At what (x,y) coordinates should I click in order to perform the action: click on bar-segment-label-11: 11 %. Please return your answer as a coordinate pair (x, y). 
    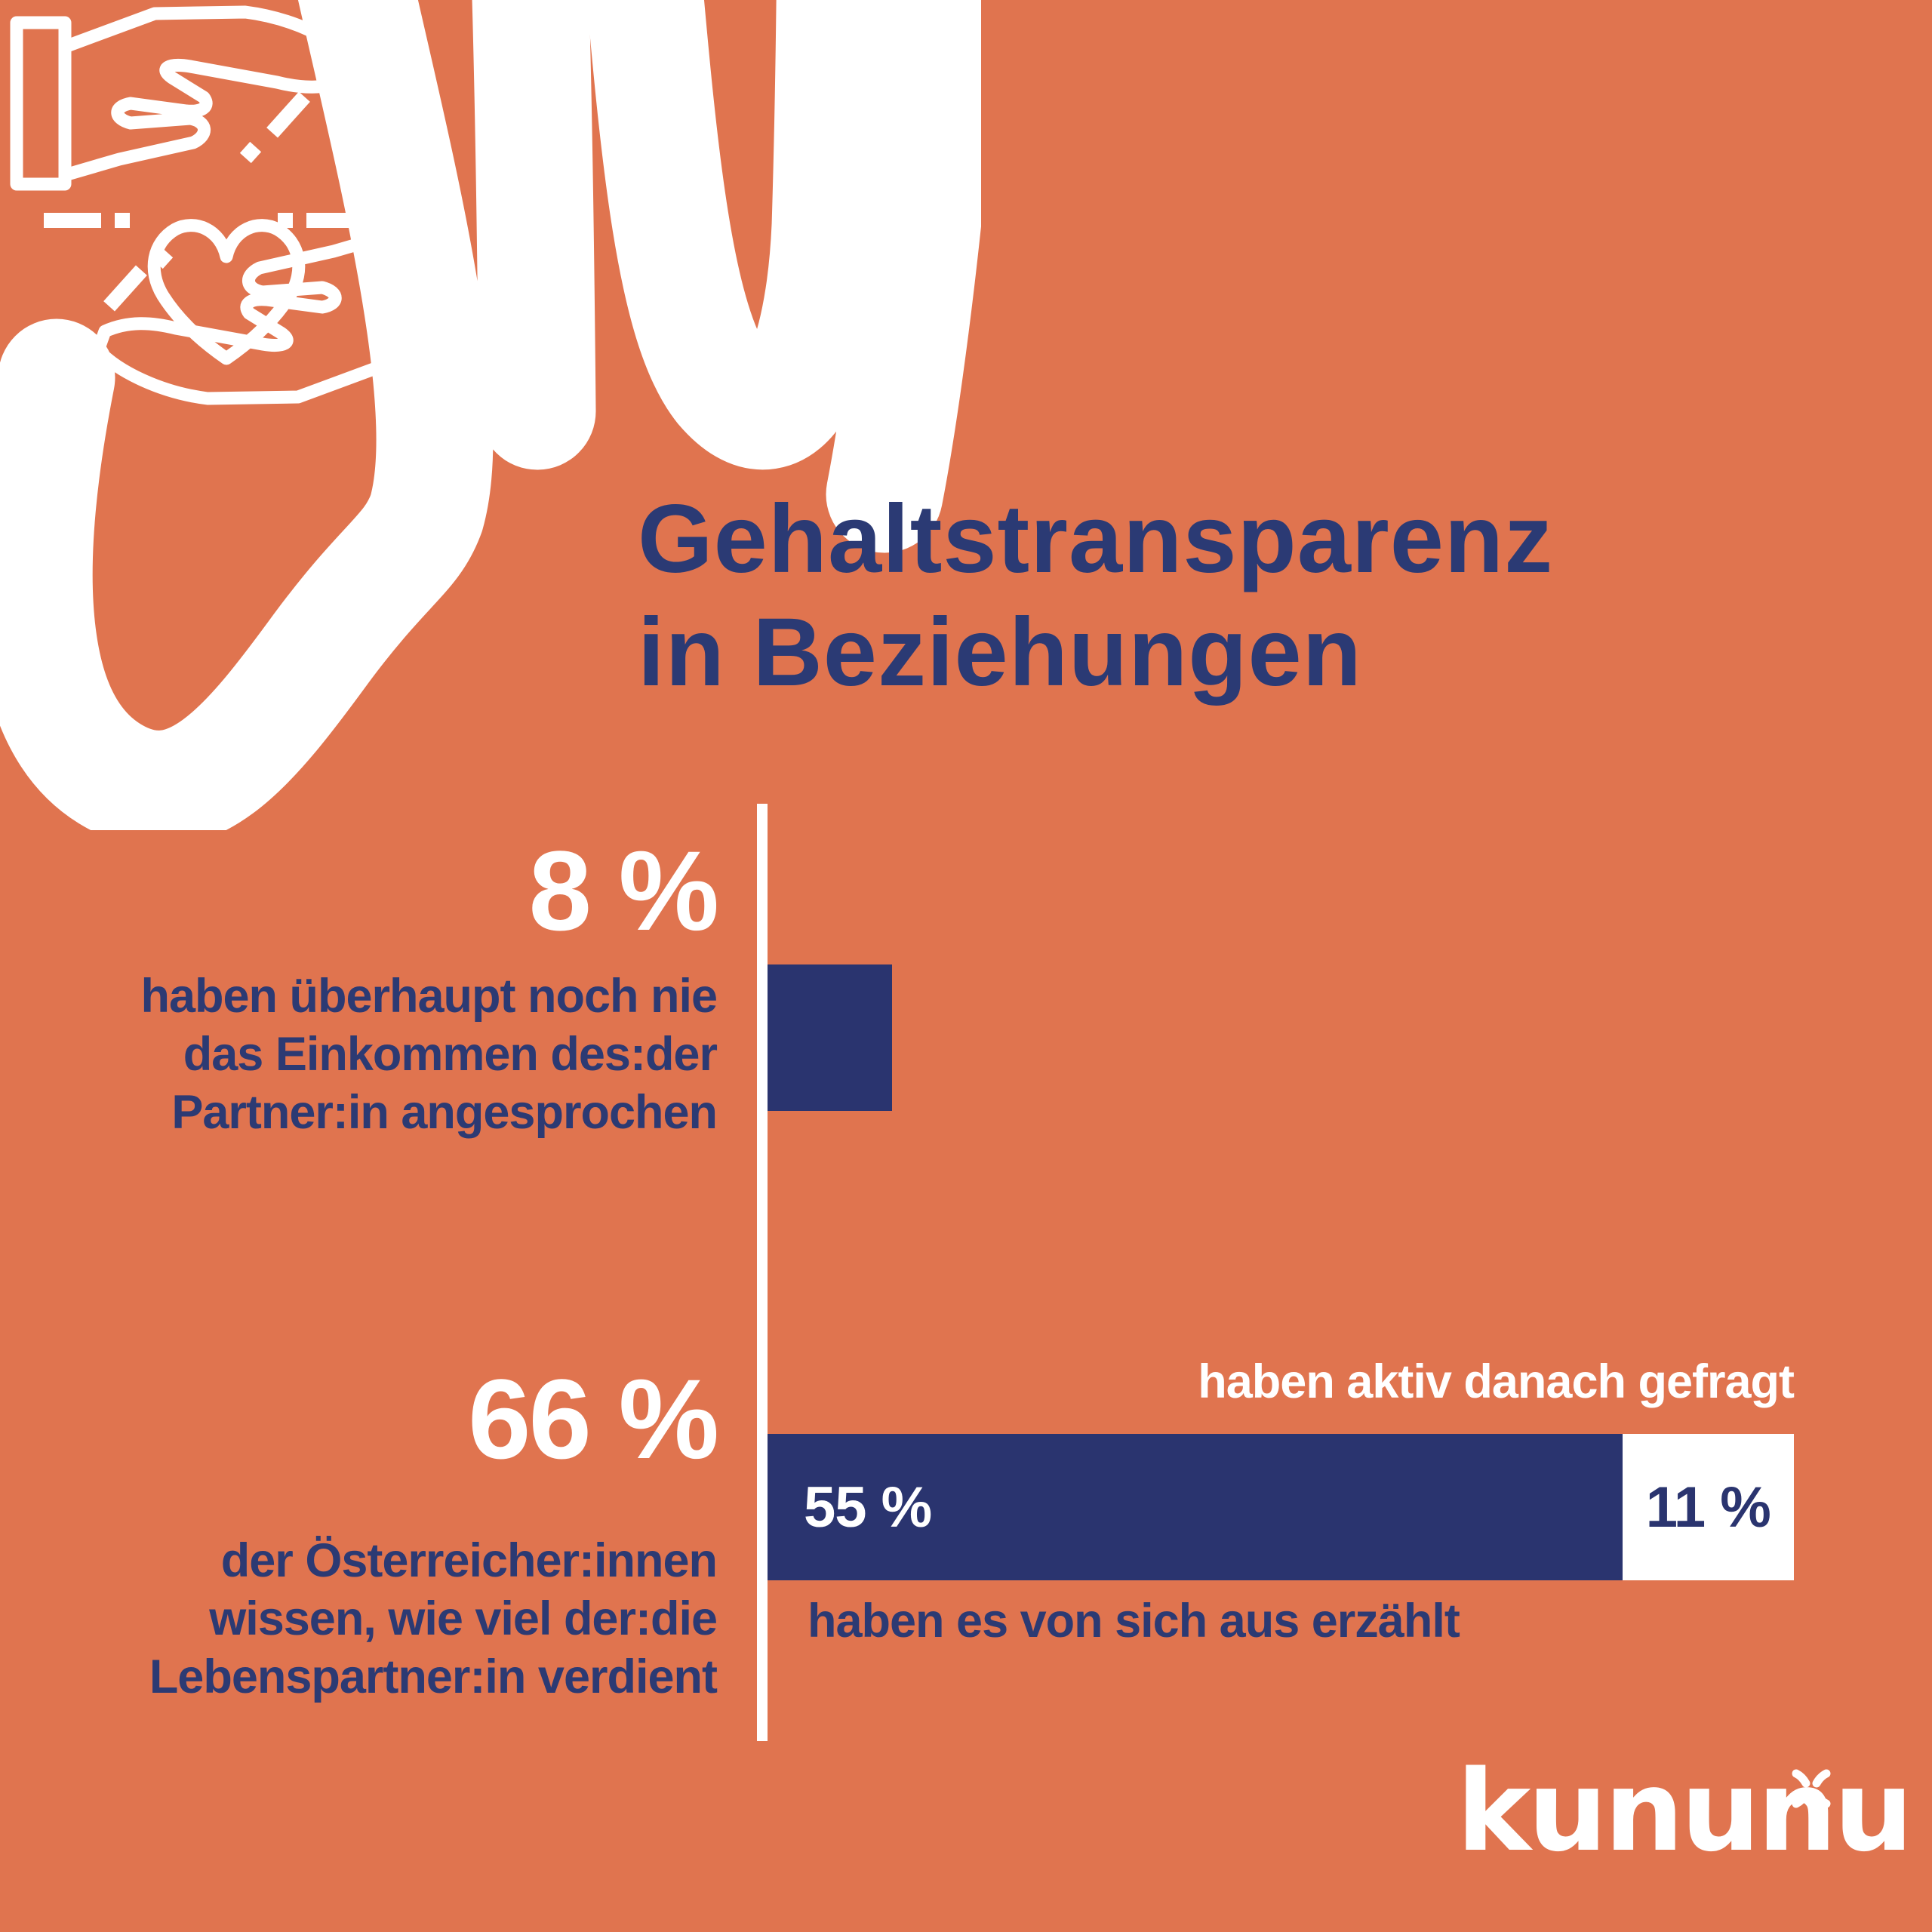
    Looking at the image, I should click on (1708, 1507).